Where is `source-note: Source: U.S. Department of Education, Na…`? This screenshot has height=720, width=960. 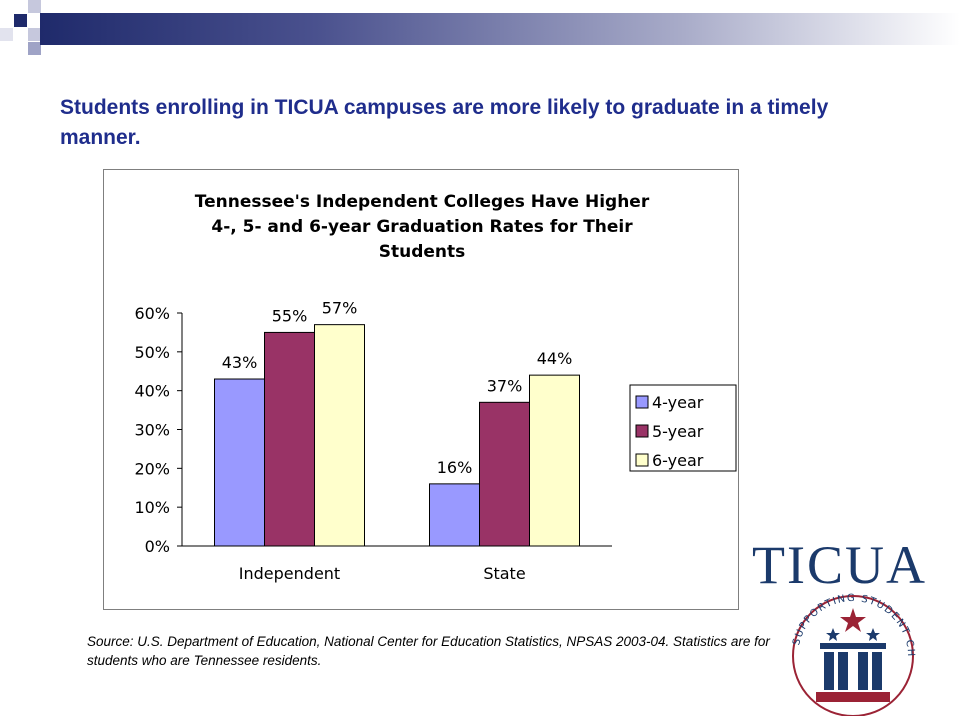 source-note: Source: U.S. Department of Education, Na… is located at coordinates (428, 651).